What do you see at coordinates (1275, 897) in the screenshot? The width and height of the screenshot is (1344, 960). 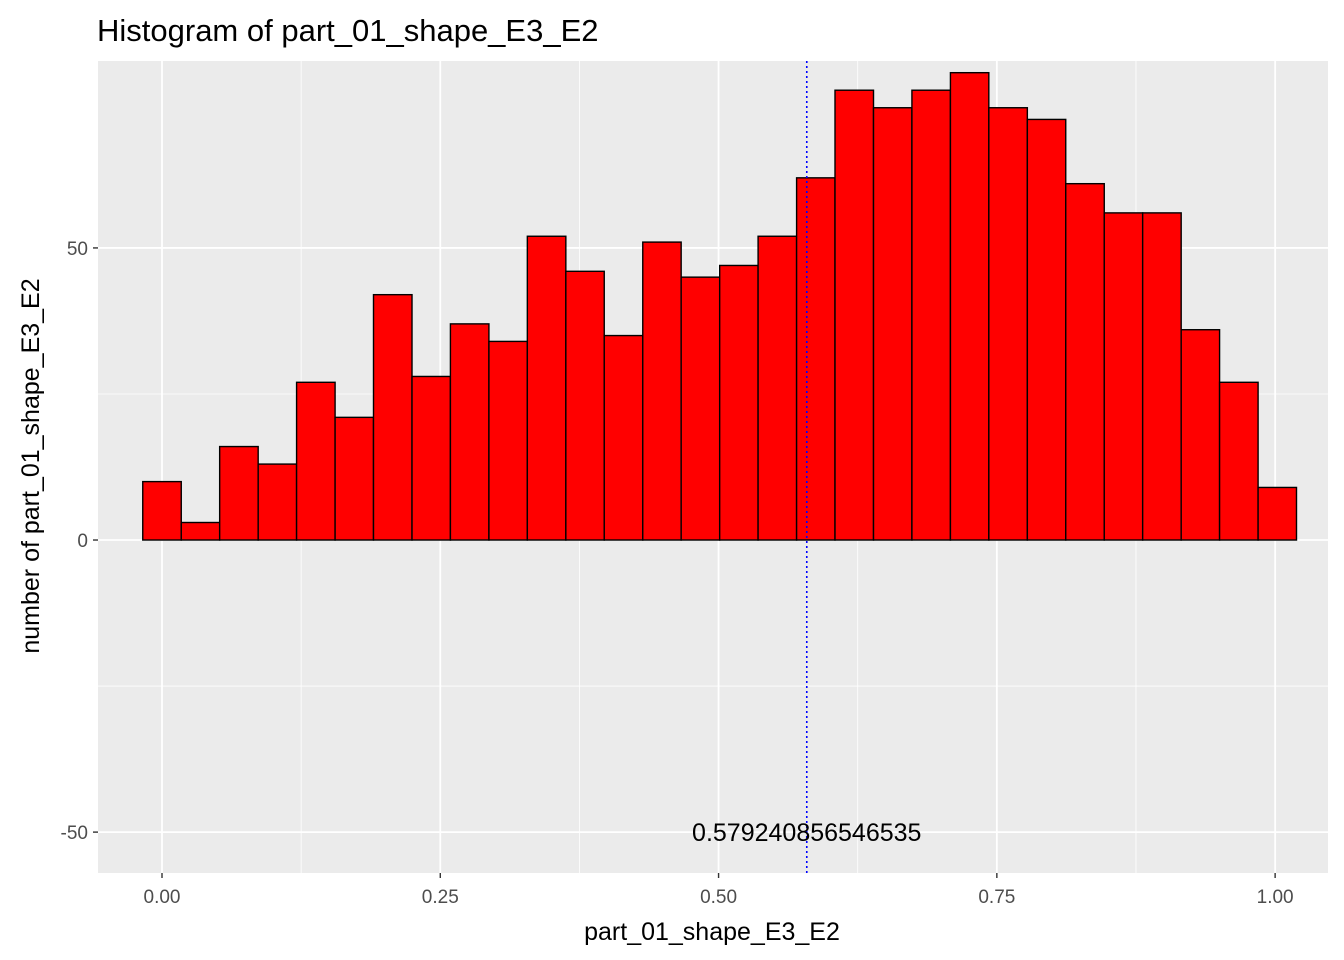 I see `x-tick-label: 1.00` at bounding box center [1275, 897].